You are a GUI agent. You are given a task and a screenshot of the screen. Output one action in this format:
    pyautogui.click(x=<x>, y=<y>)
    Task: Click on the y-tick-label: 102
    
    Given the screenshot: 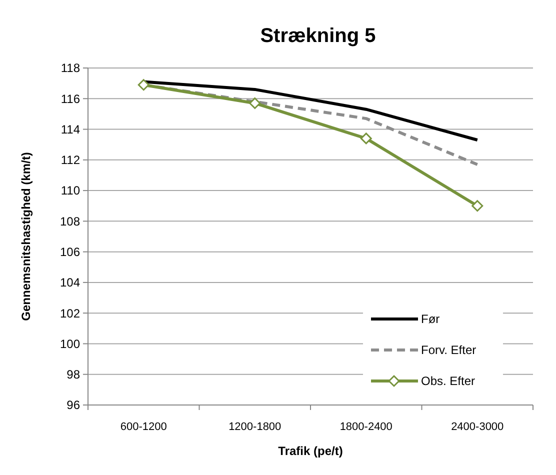 What is the action you would take?
    pyautogui.click(x=70, y=313)
    